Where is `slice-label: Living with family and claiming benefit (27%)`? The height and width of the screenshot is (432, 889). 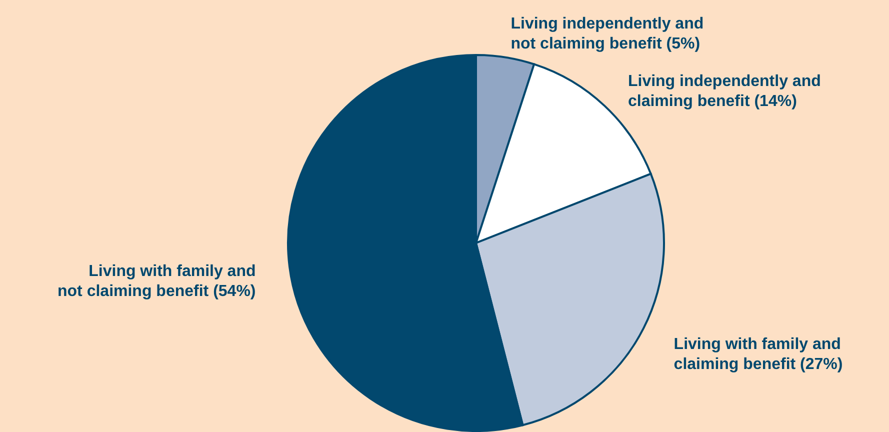 slice-label: Living with family and claiming benefit (27%) is located at coordinates (758, 354).